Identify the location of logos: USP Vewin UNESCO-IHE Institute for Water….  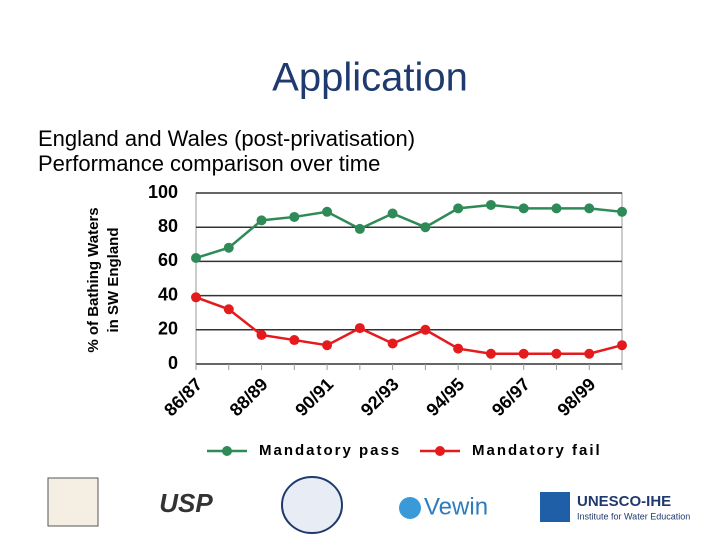
(368, 505).